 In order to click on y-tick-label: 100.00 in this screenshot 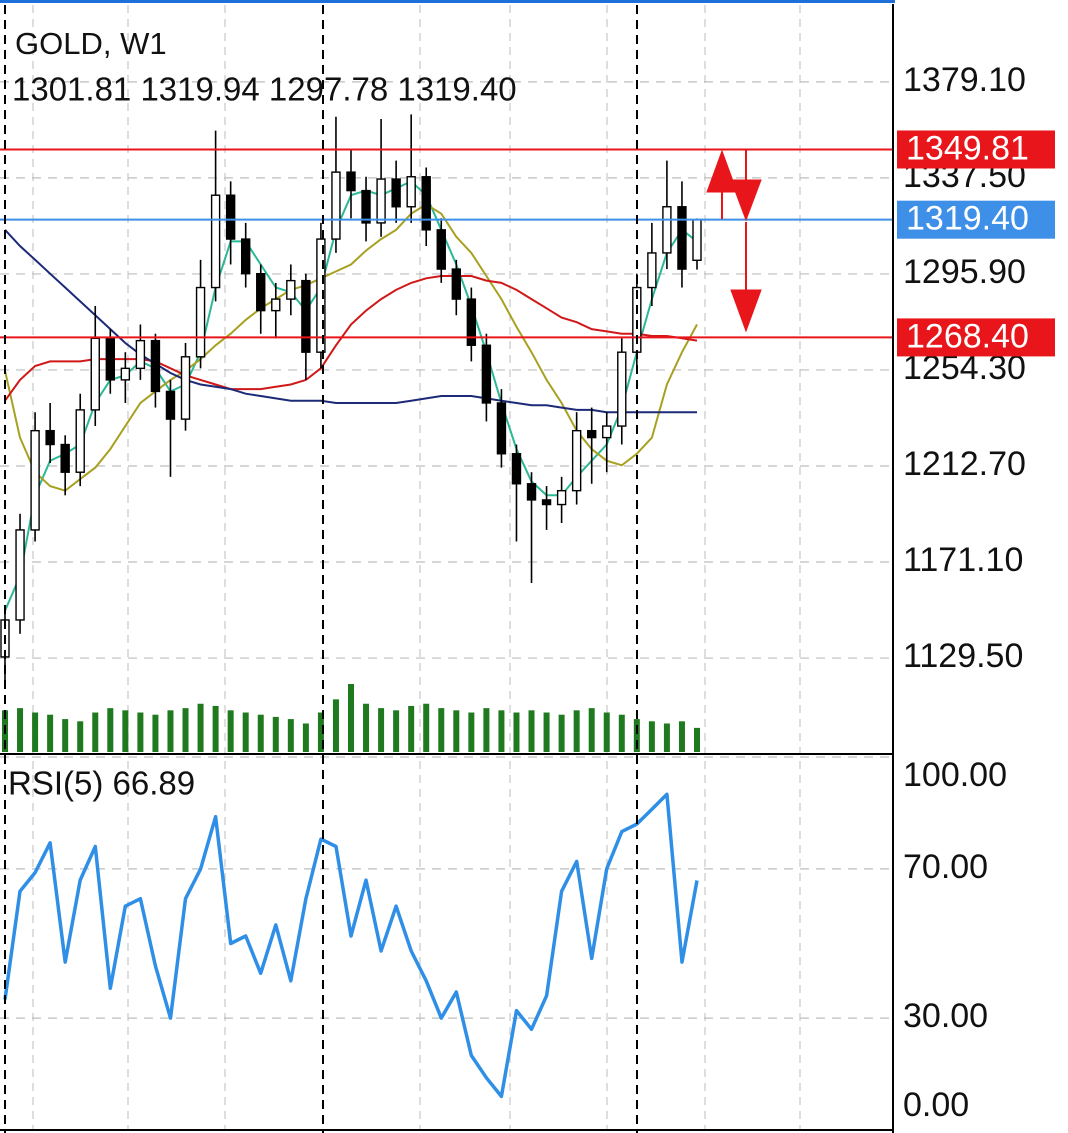, I will do `click(955, 775)`.